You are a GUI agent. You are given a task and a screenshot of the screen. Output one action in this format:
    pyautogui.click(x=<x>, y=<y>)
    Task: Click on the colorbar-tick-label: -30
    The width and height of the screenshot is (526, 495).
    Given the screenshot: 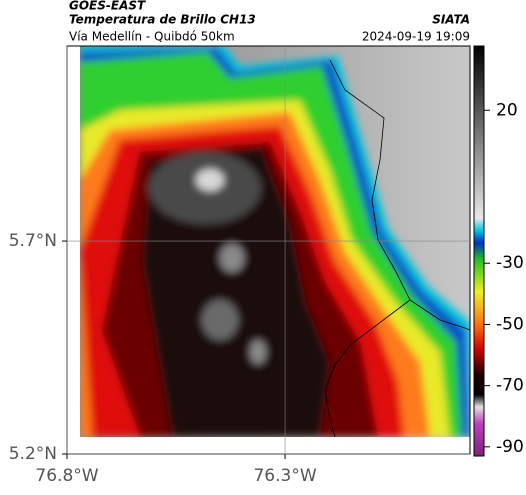 What is the action you would take?
    pyautogui.click(x=510, y=263)
    